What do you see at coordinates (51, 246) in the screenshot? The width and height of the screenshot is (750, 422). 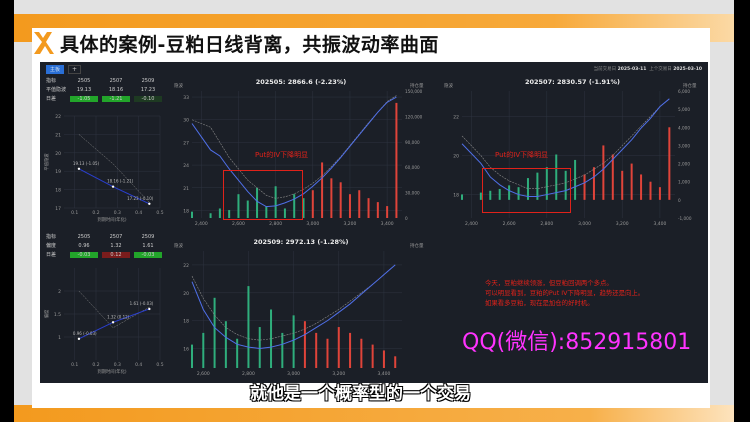 I see `row-label: 偏度` at bounding box center [51, 246].